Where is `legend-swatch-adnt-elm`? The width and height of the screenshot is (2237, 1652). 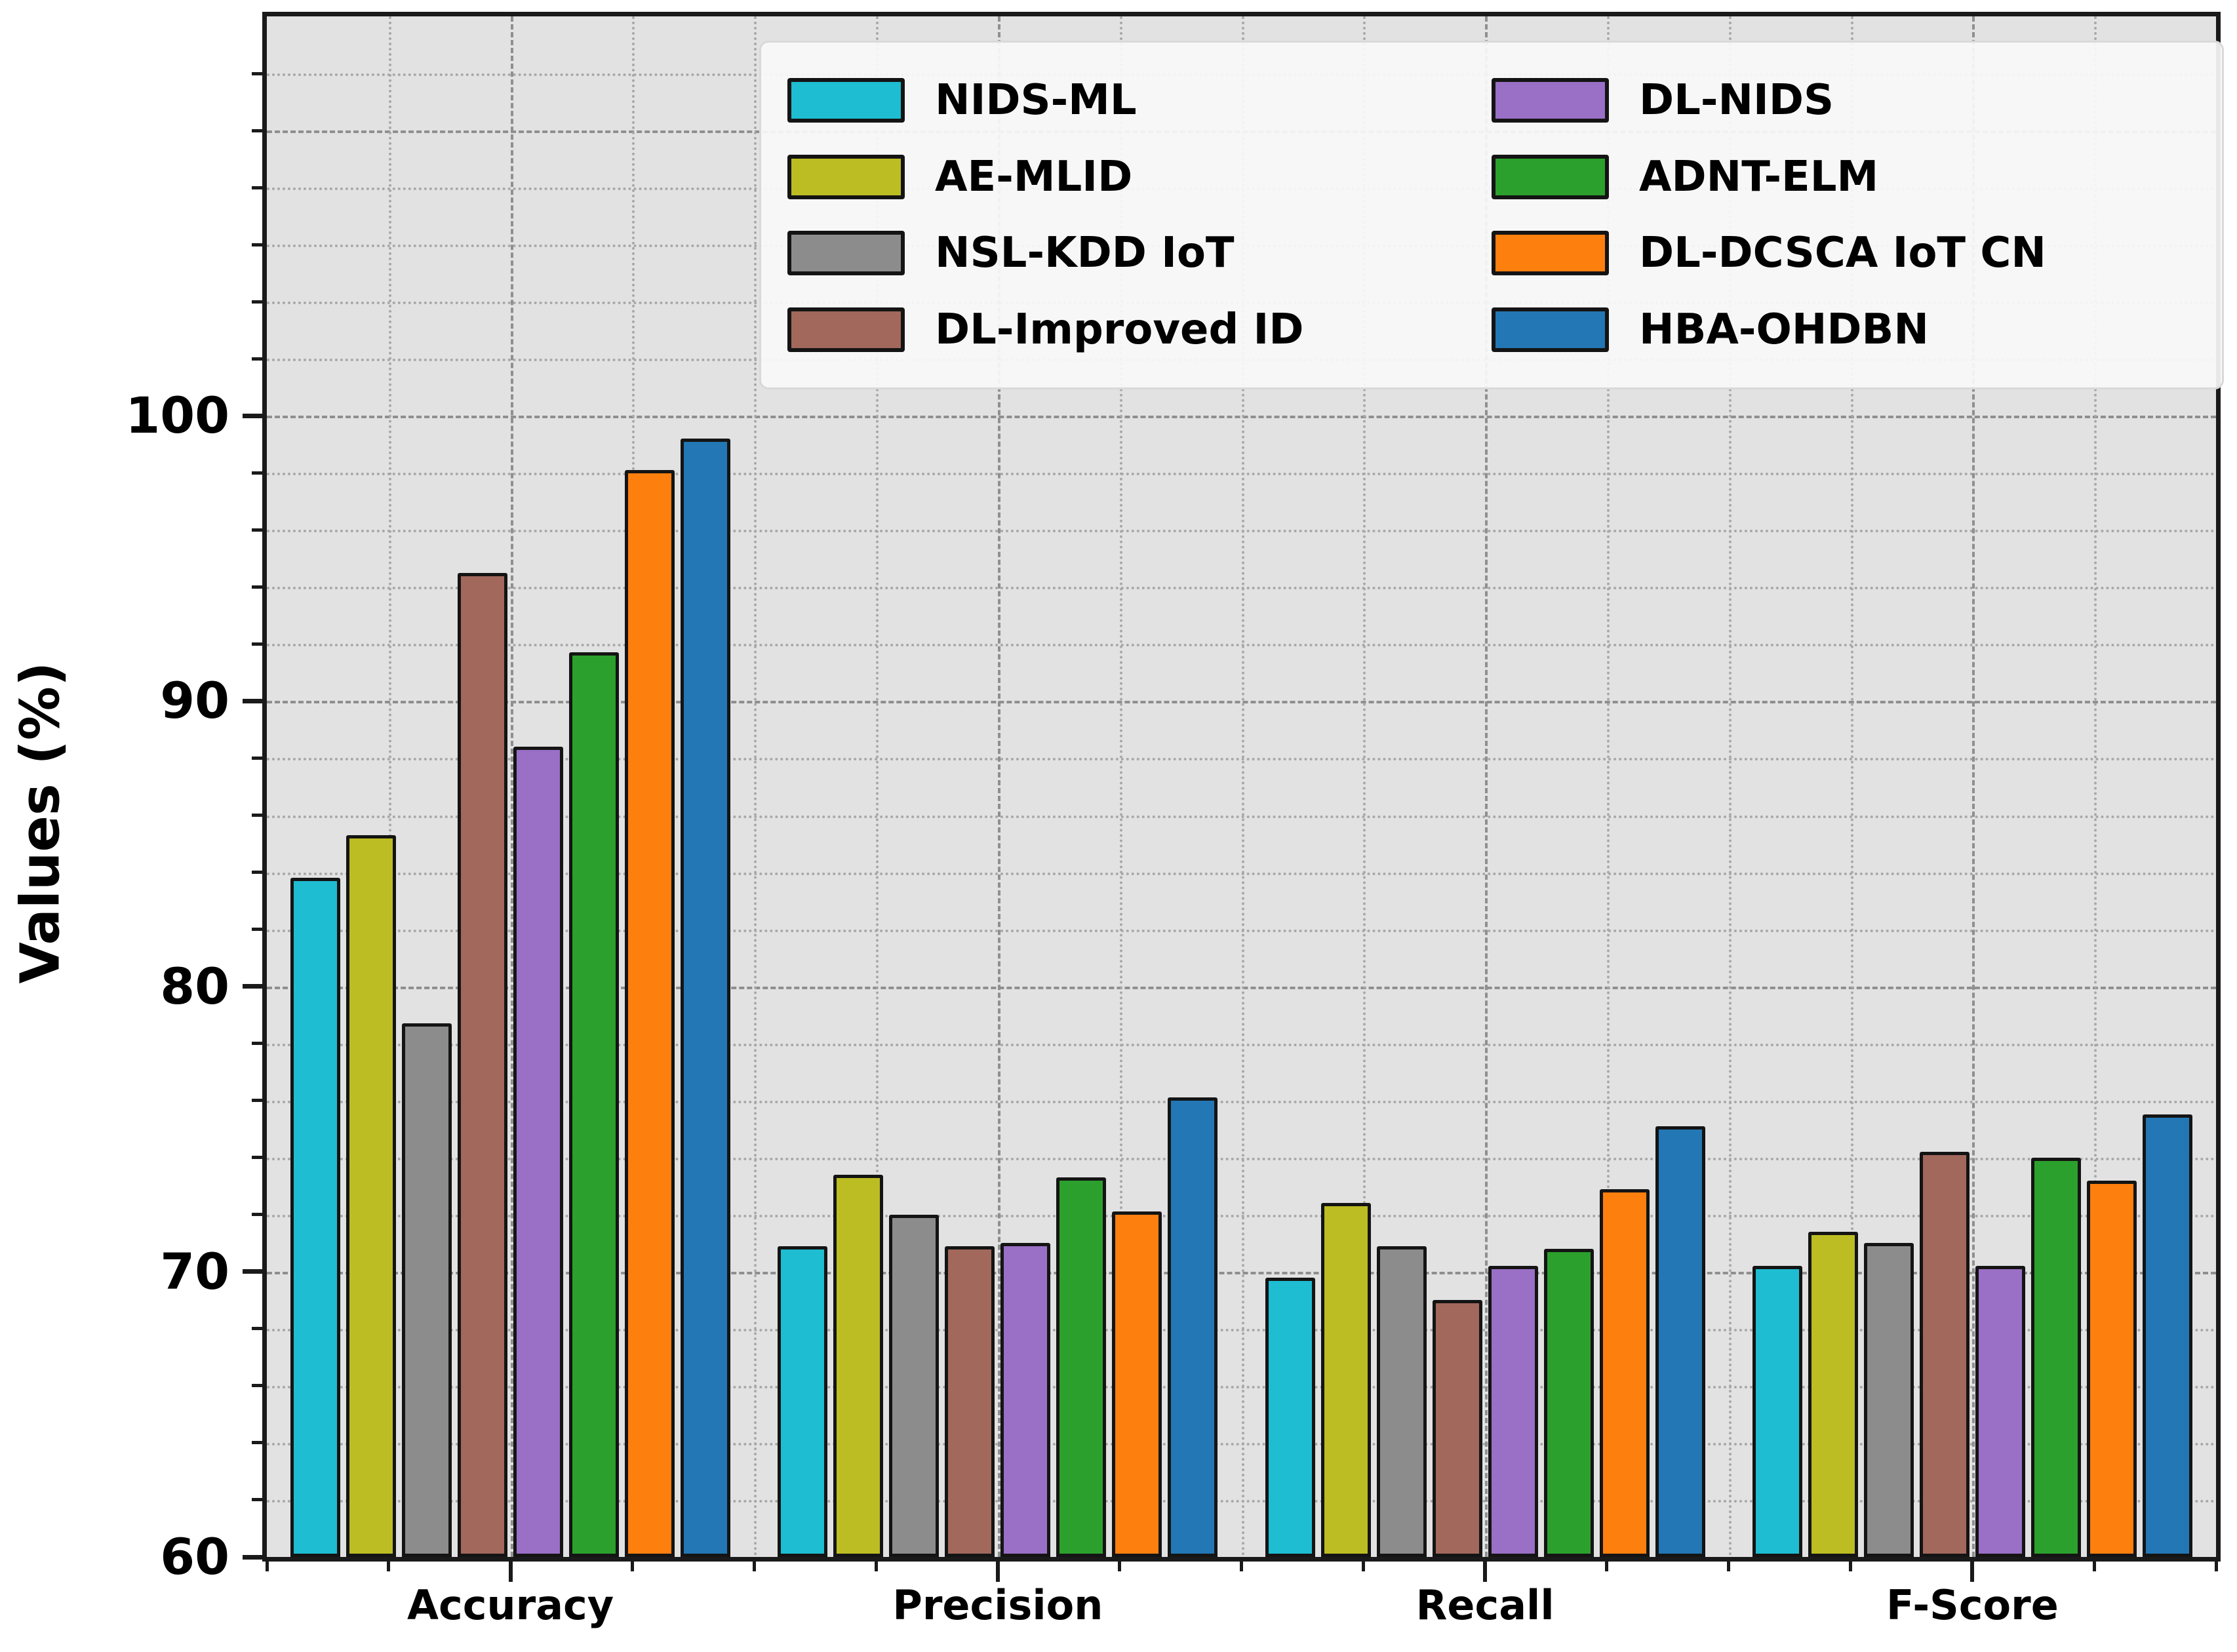
legend-swatch-adnt-elm is located at coordinates (1550, 176).